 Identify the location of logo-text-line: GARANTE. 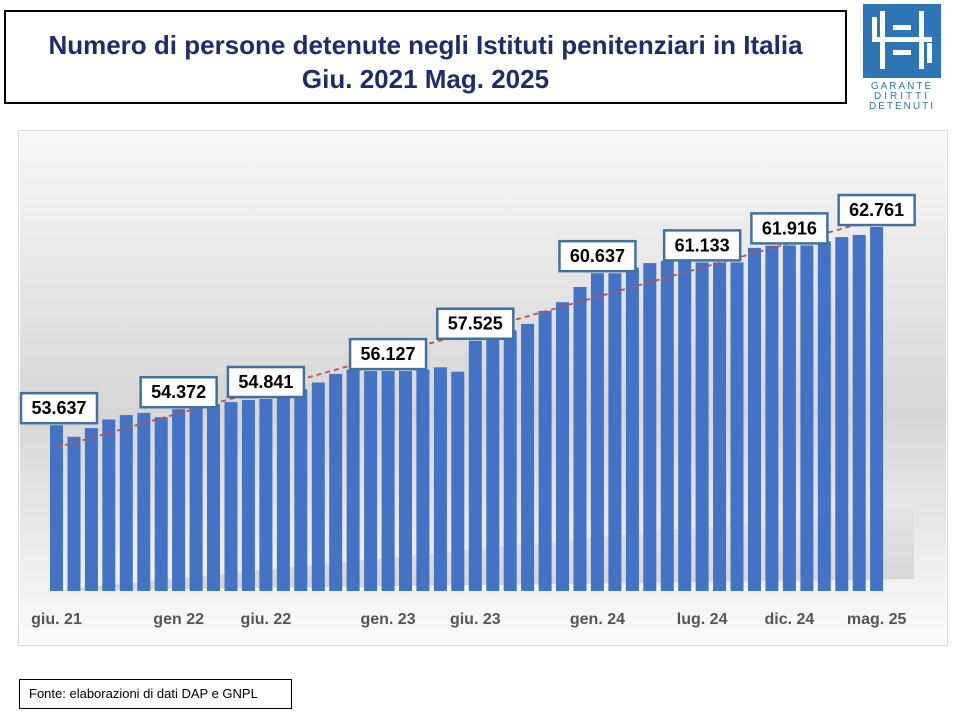
(902, 86).